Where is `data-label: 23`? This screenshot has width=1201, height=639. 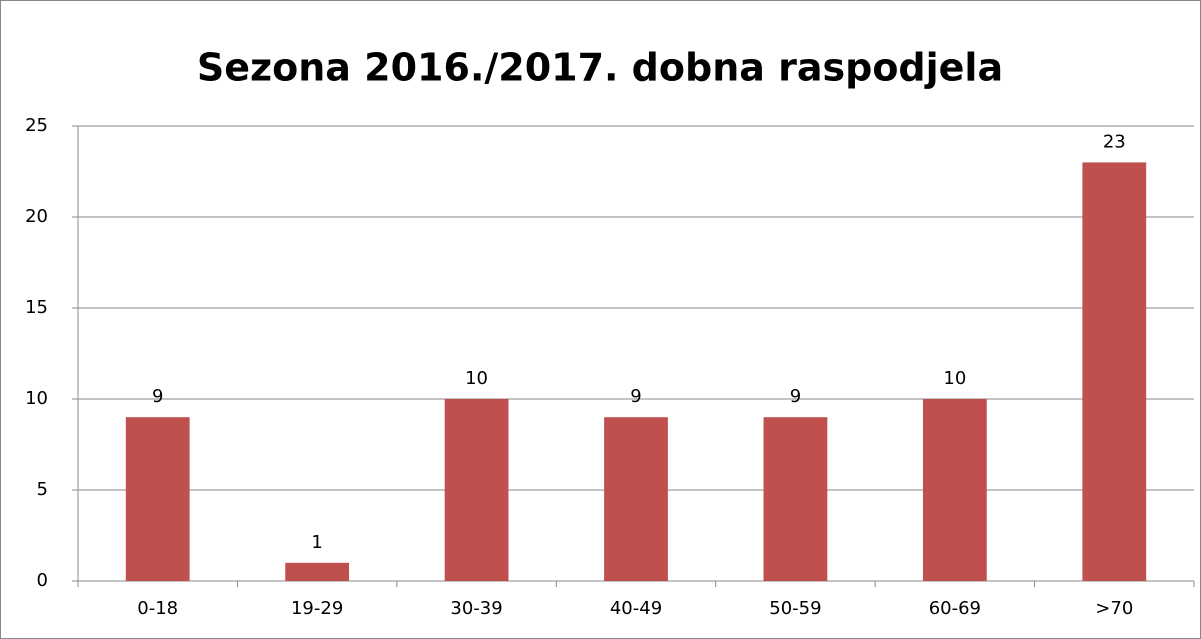 data-label: 23 is located at coordinates (1114, 141).